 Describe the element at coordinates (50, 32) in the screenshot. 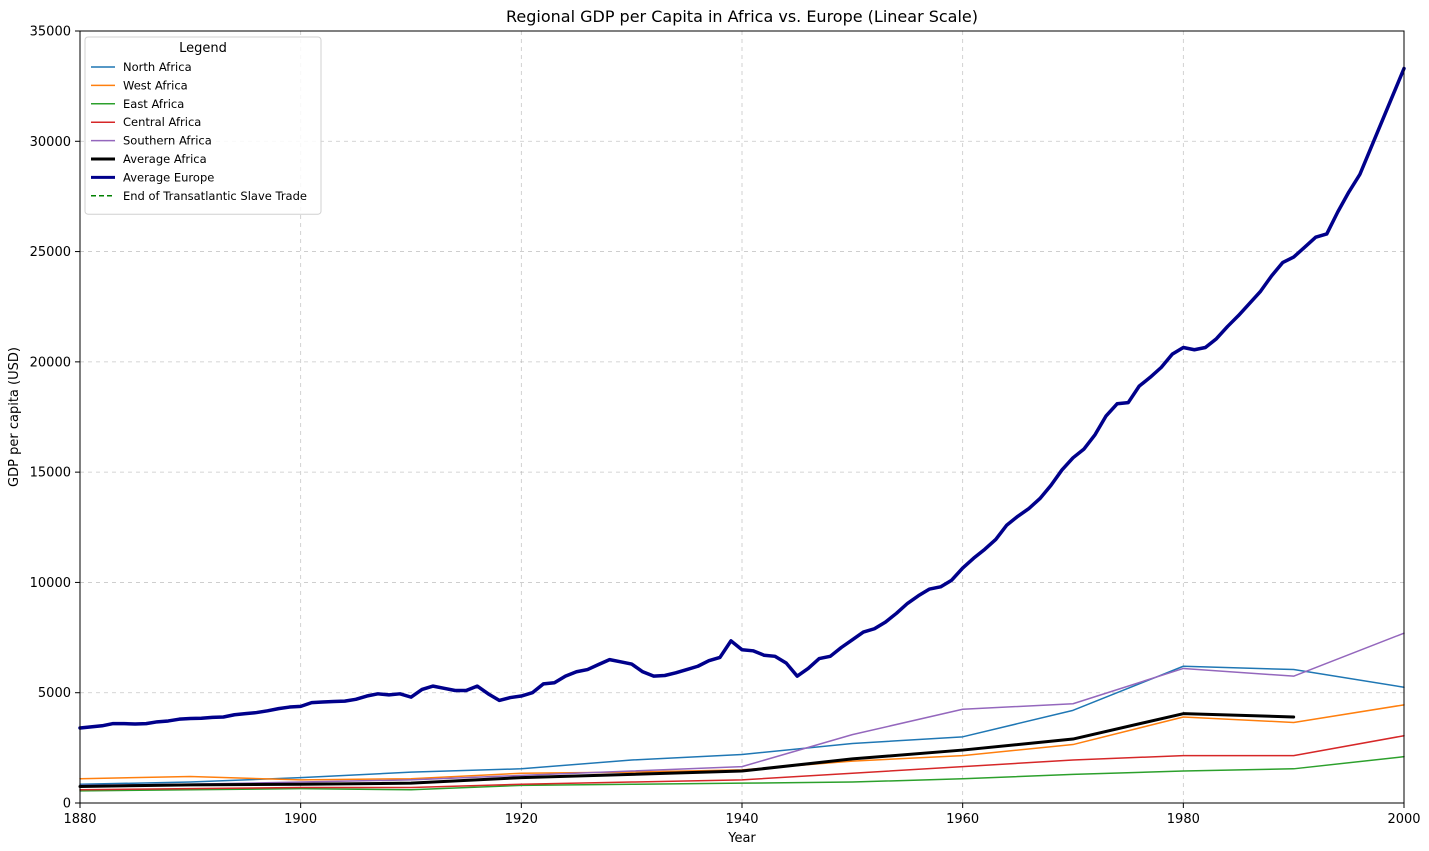

I see `y-tick-label: 35000` at that location.